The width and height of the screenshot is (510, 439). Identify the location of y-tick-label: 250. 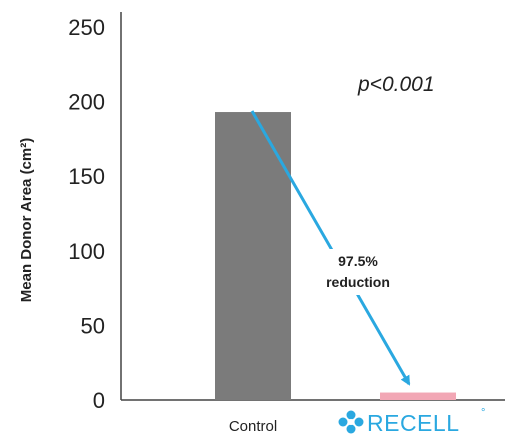
(86, 27).